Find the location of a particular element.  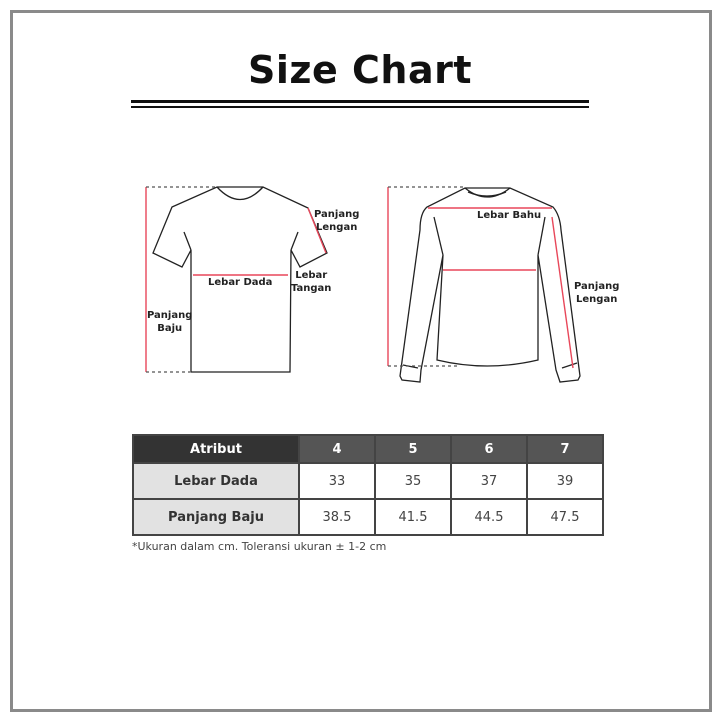

label-shoulder-width: Lebar Bahu is located at coordinates (509, 215).